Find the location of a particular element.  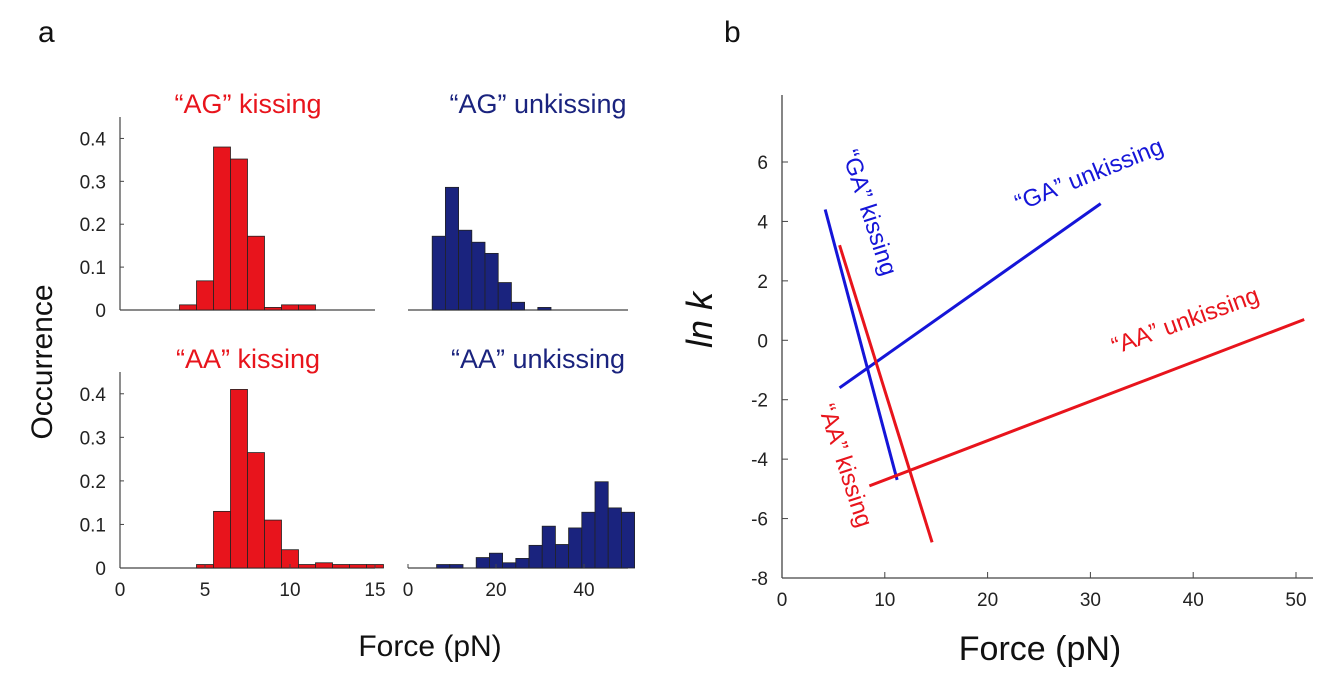

y-tick-label: 4 is located at coordinates (762, 222).